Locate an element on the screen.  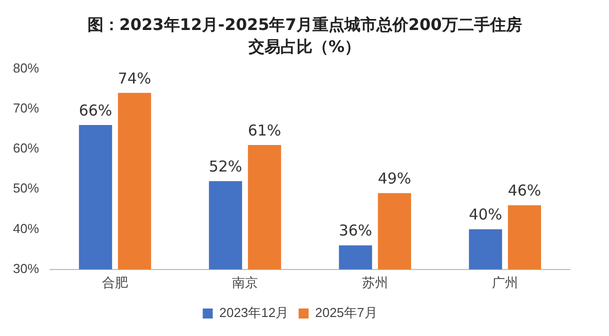
data-label: 49% is located at coordinates (395, 179).